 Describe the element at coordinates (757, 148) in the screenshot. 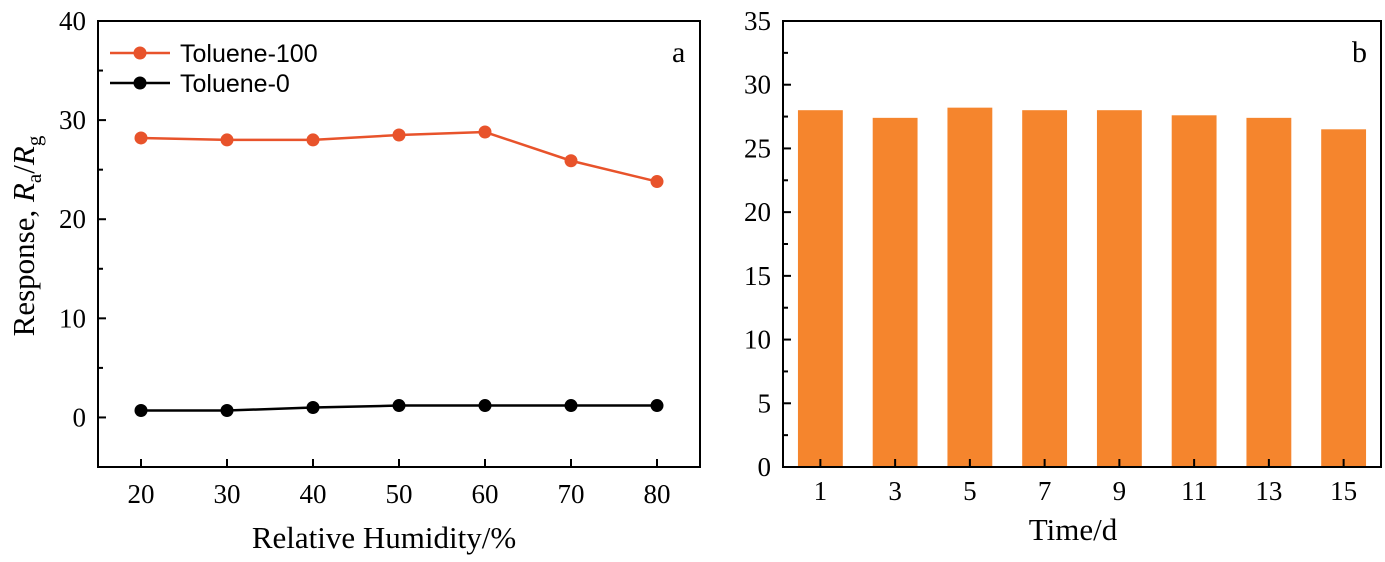

I see `y-tick-label-b: 25` at that location.